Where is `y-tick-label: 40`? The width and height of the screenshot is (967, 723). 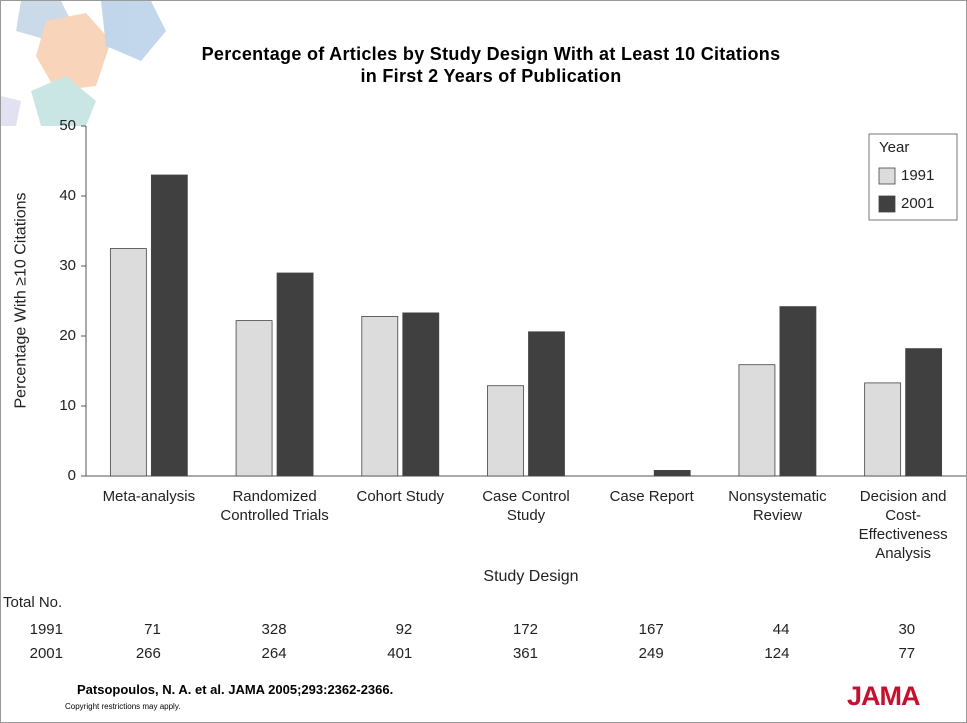 y-tick-label: 40 is located at coordinates (67, 195).